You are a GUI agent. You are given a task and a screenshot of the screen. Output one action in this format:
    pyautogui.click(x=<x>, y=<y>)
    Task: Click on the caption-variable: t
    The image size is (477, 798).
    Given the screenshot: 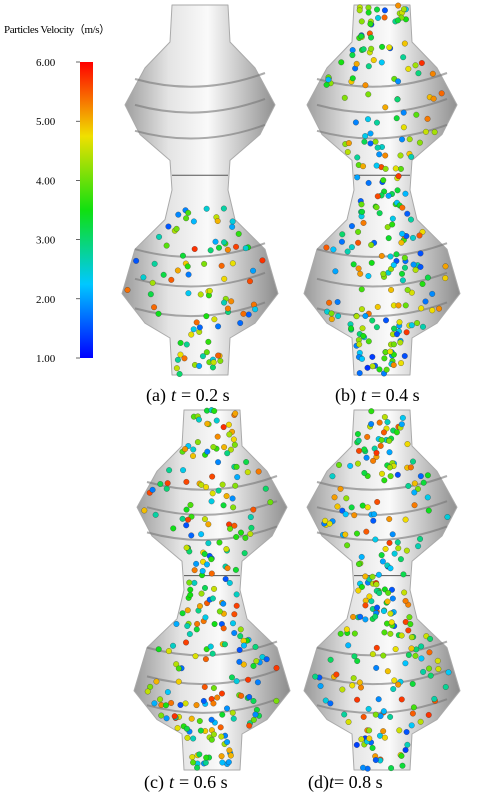 What is the action you would take?
    pyautogui.click(x=173, y=395)
    